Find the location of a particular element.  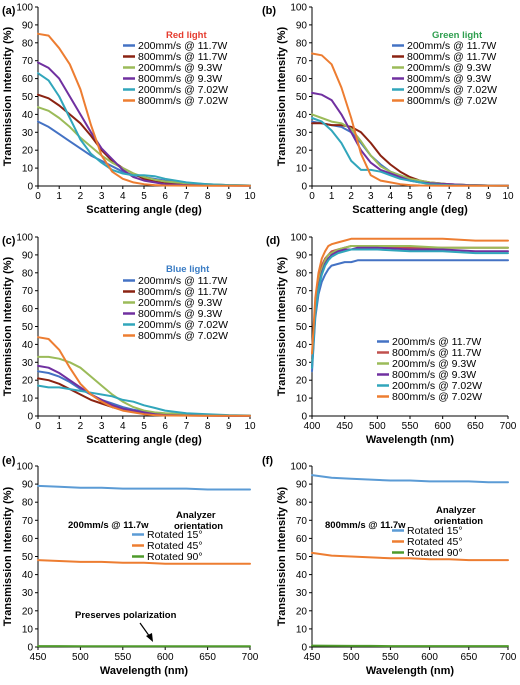

x-tick-label: 0 is located at coordinates (38, 426).